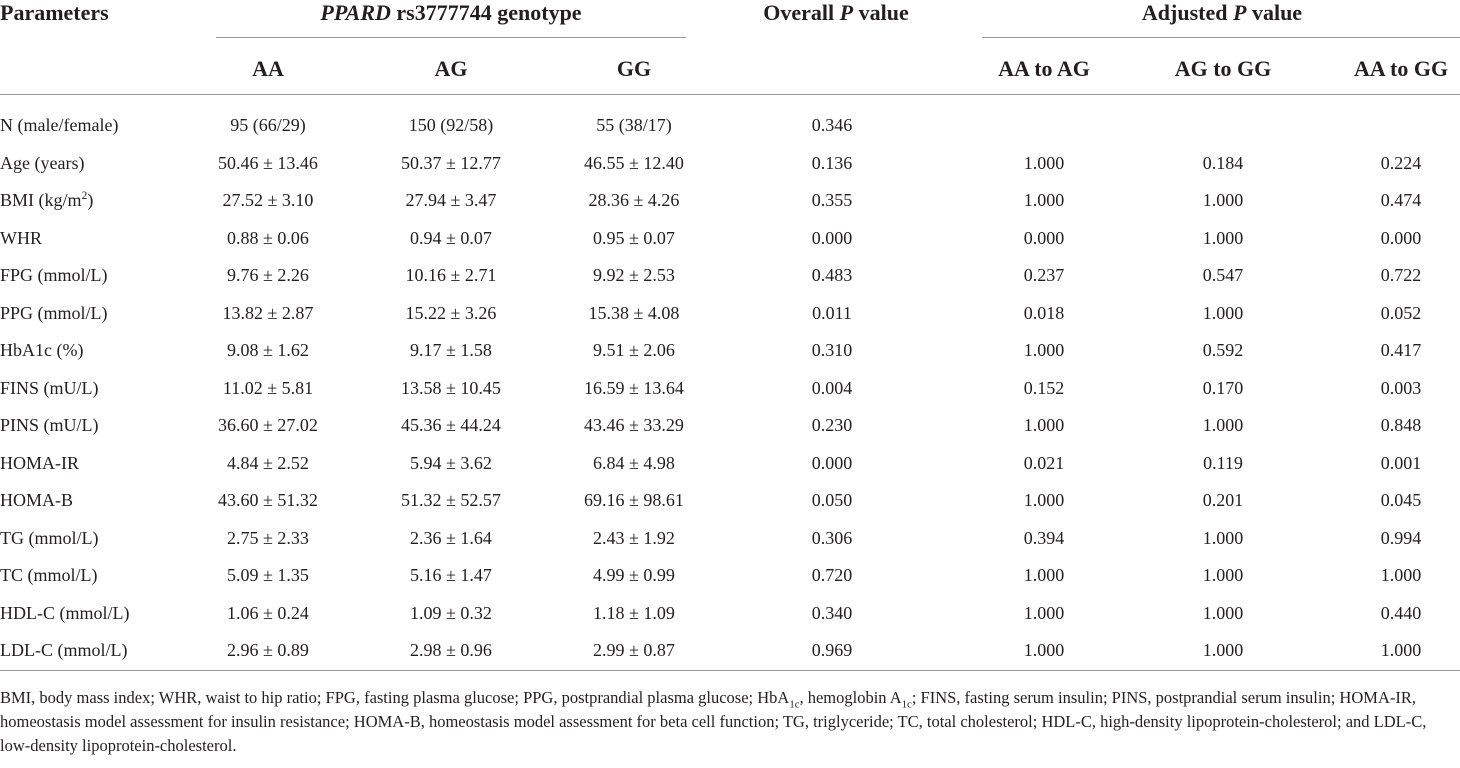 The image size is (1460, 768). What do you see at coordinates (1222, 13) in the screenshot?
I see `header-adjusted-p: Adjusted P value` at bounding box center [1222, 13].